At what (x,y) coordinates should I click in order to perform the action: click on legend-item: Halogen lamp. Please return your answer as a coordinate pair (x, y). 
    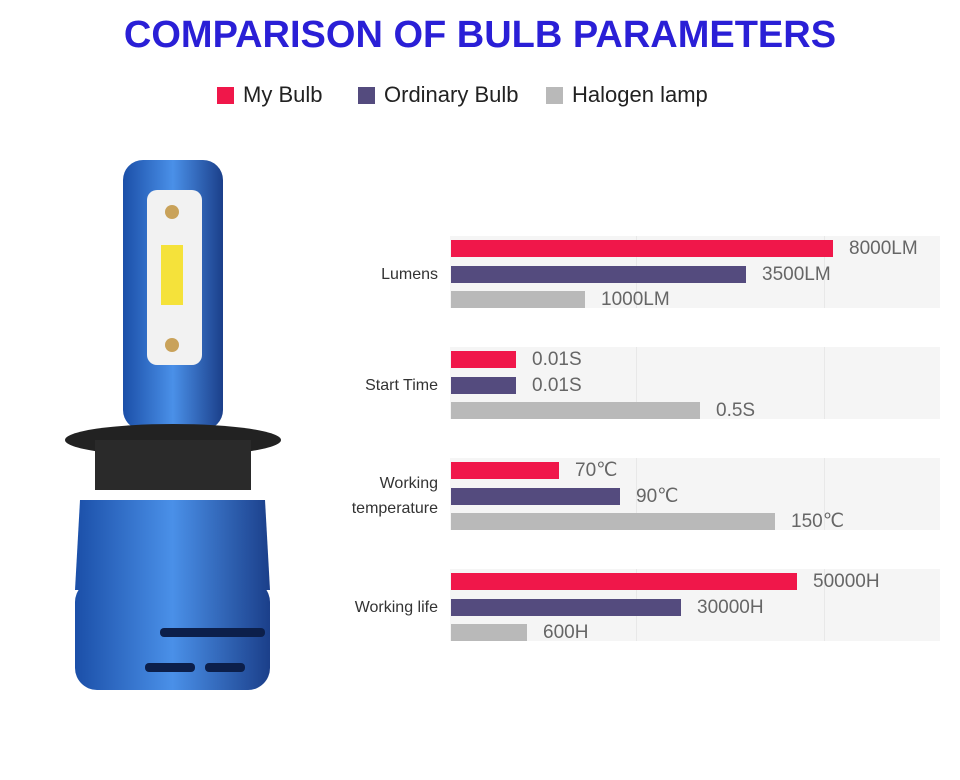
    Looking at the image, I should click on (627, 95).